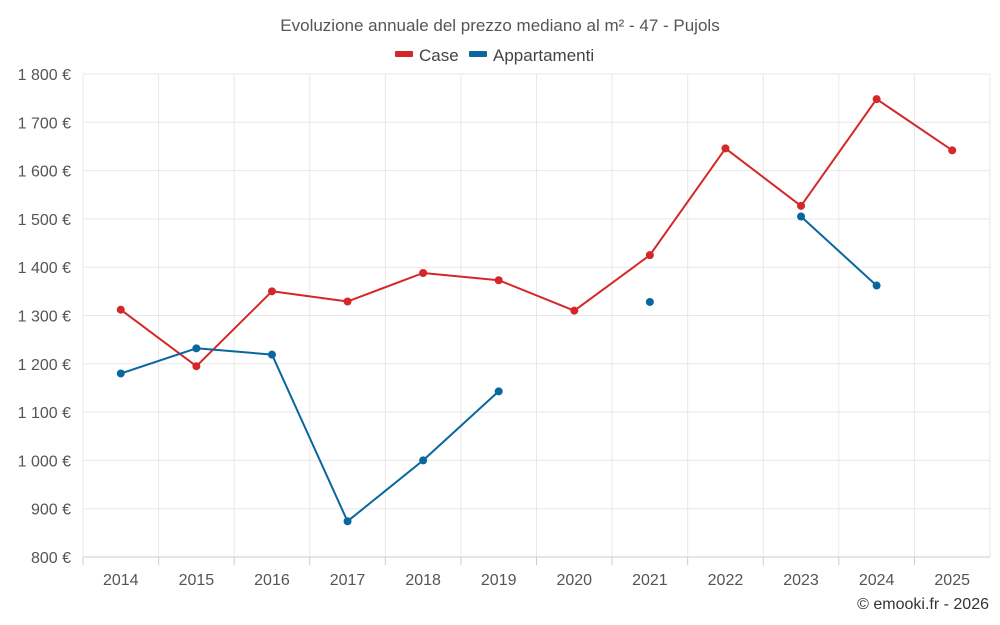 Image resolution: width=1000 pixels, height=625 pixels. I want to click on x-tick-label: 2014, so click(121, 580).